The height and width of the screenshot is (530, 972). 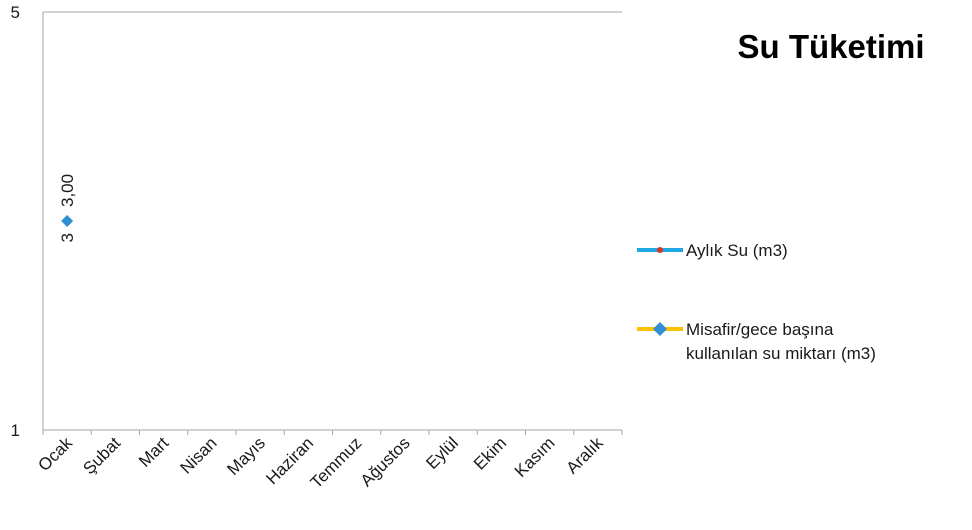 I want to click on x-tick-label: Ocak, so click(x=55, y=454).